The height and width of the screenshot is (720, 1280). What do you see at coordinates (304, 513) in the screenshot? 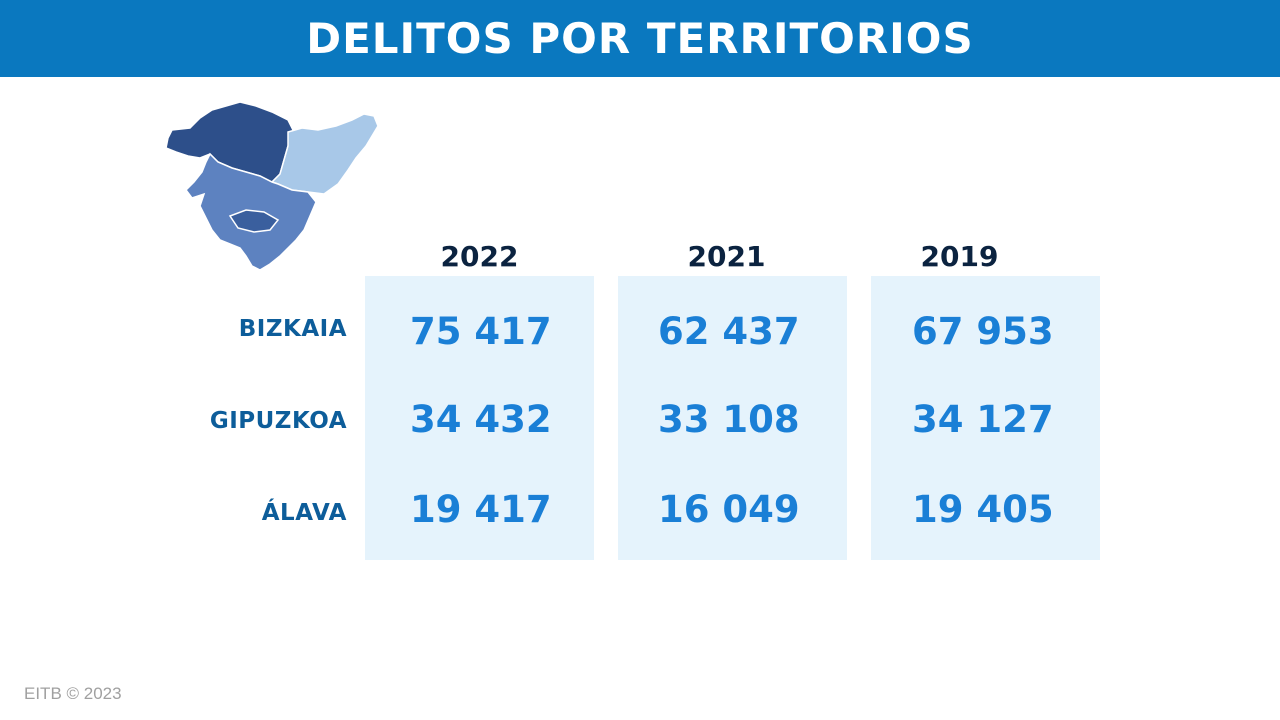
I see `row-label-alava: ÁLAVA` at bounding box center [304, 513].